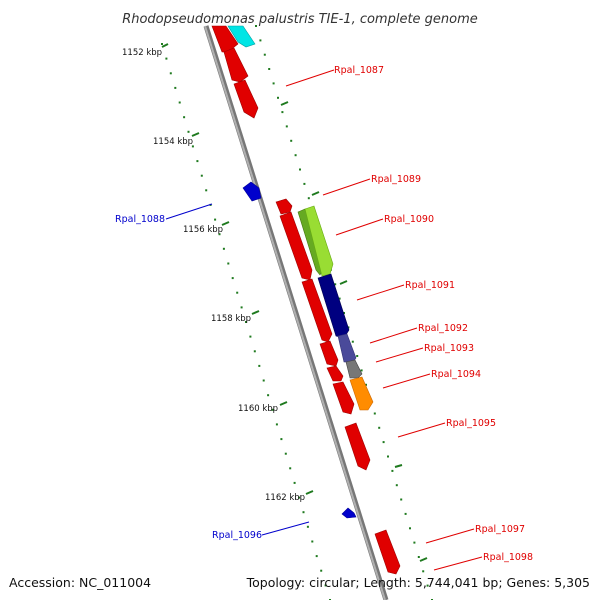 This screenshot has width=600, height=600. Describe the element at coordinates (396, 179) in the screenshot. I see `gene-label: Rpal_1089` at that location.